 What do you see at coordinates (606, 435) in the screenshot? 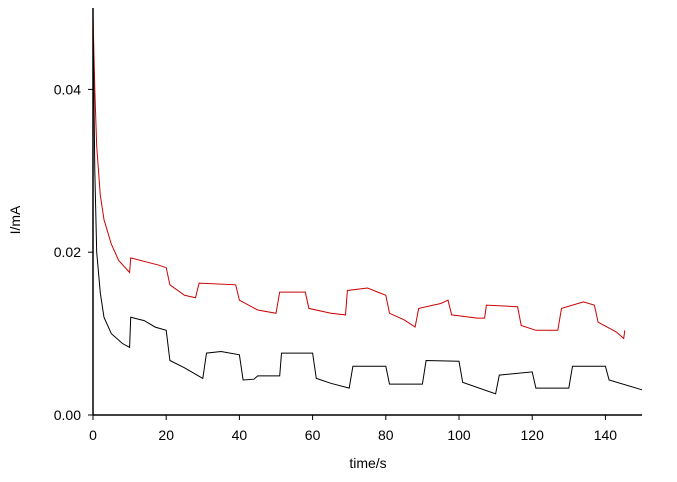
I see `x-tick-label: 140` at bounding box center [606, 435].